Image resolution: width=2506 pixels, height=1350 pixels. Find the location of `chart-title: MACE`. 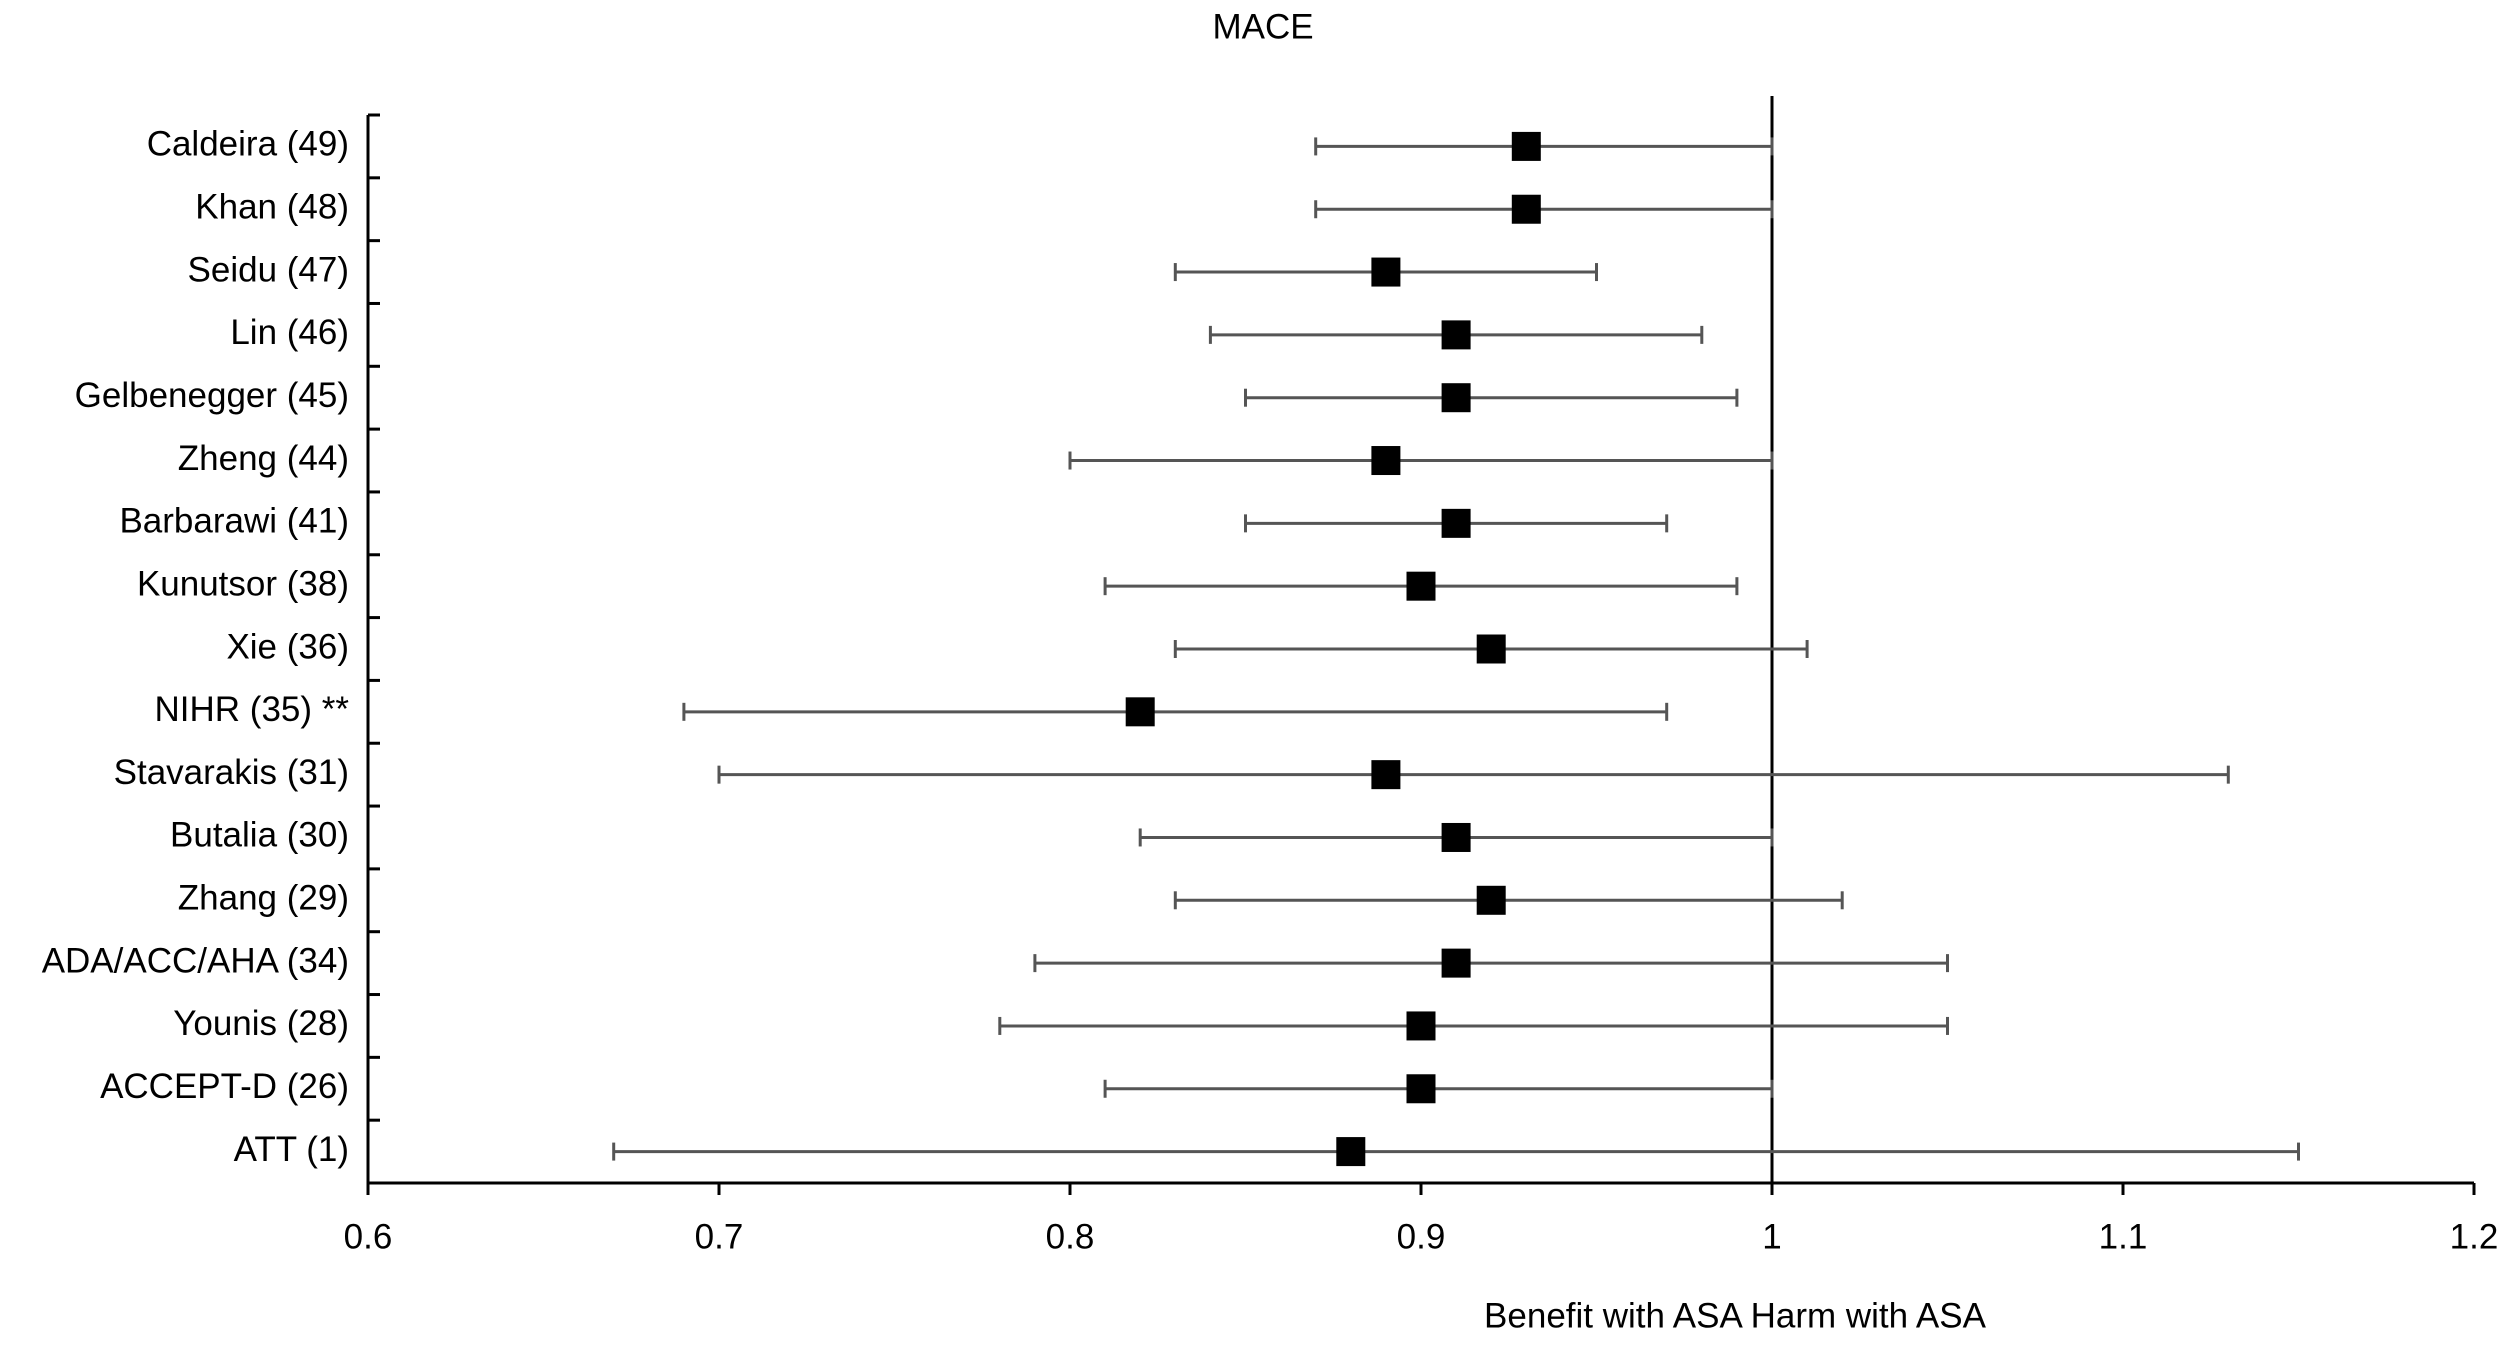

chart-title: MACE is located at coordinates (1262, 26).